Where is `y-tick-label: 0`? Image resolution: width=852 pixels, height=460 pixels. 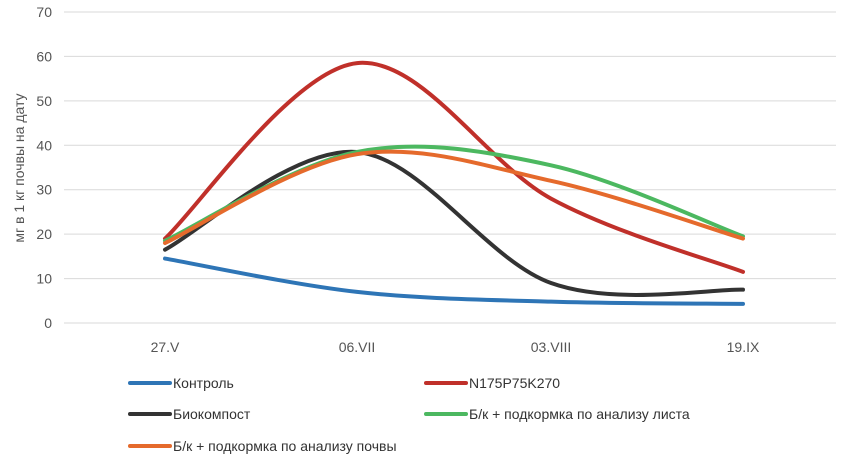 y-tick-label: 0 is located at coordinates (48, 323).